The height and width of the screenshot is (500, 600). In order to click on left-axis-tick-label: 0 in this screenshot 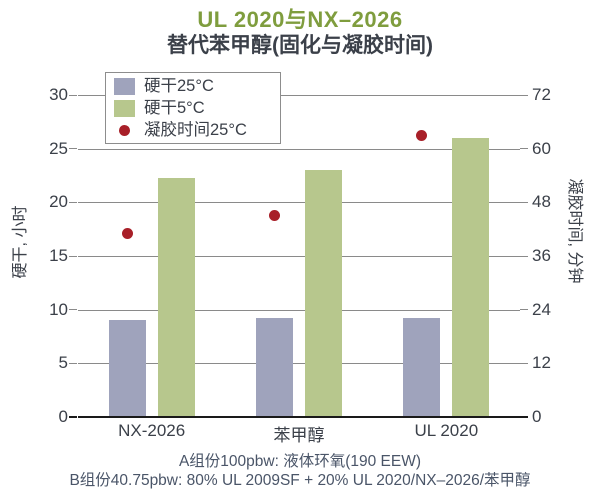, I will do `click(63, 416)`.